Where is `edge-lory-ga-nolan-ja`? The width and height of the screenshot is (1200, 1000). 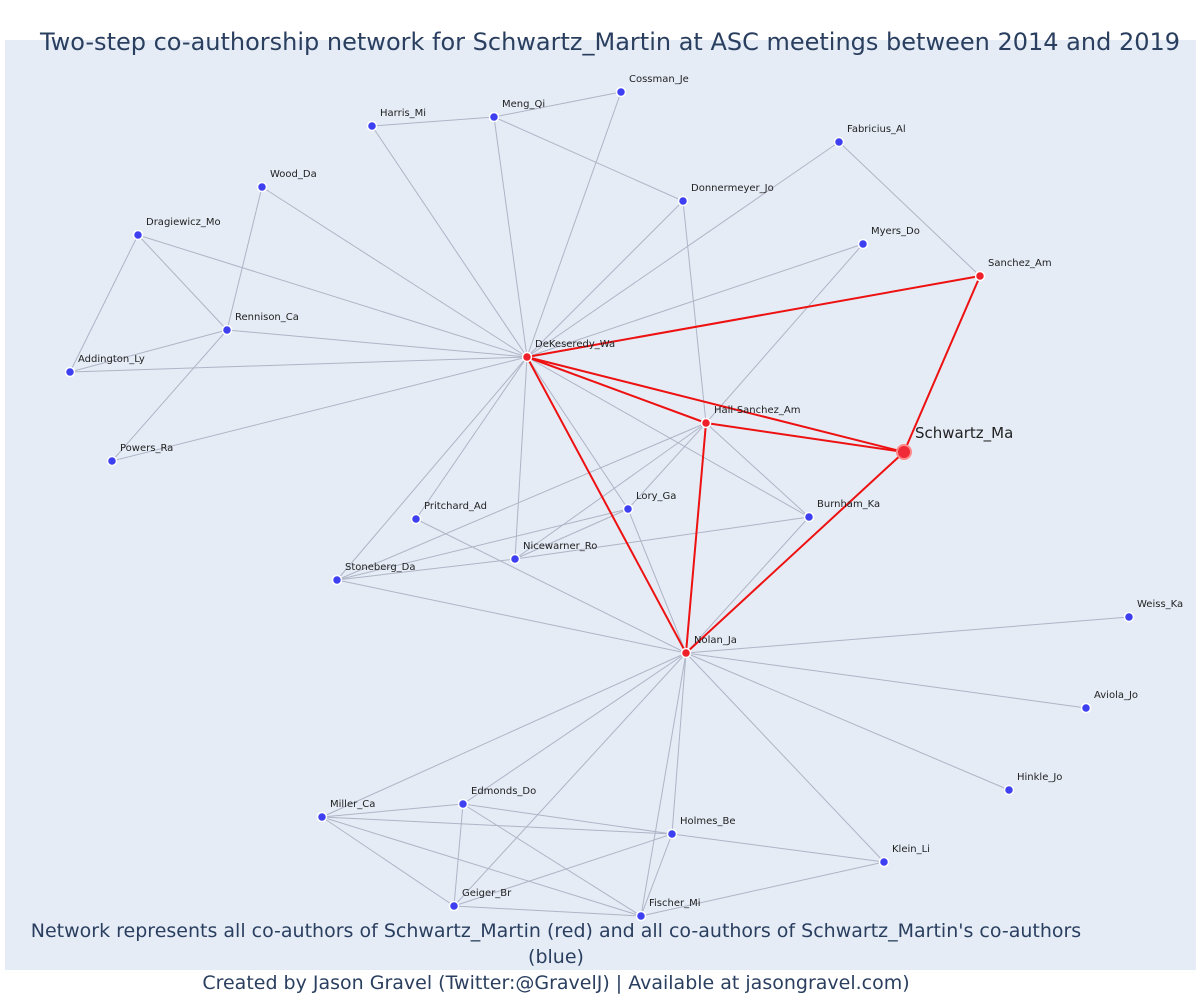 edge-lory-ga-nolan-ja is located at coordinates (657, 581).